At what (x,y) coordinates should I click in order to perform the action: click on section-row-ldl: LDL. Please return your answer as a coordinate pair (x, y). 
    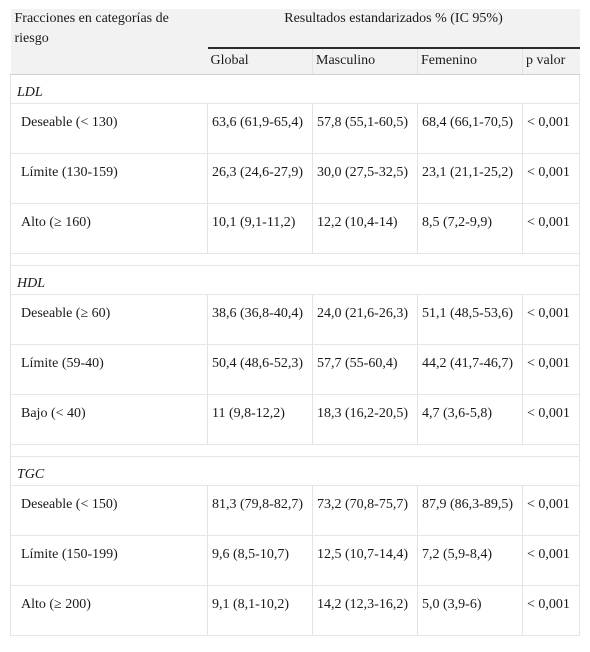
    Looking at the image, I should click on (295, 89).